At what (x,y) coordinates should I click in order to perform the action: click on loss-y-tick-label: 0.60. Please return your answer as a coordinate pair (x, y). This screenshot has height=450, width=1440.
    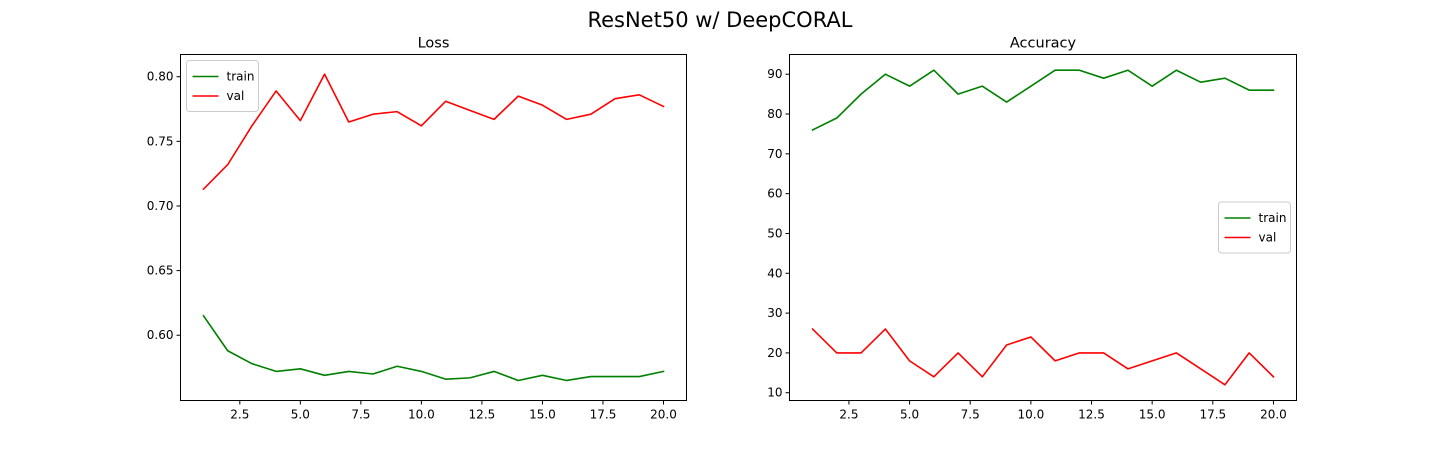
    Looking at the image, I should click on (160, 335).